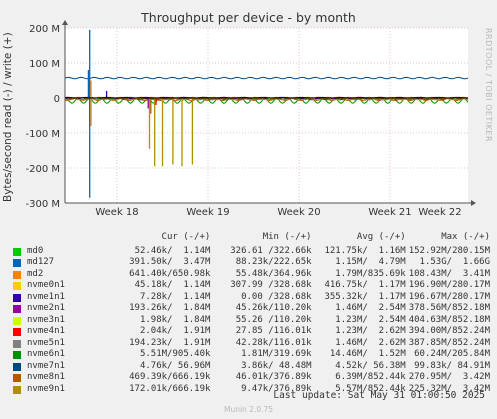 Image resolution: width=497 pixels, height=419 pixels. What do you see at coordinates (65, 22) in the screenshot?
I see `y-axis-arrow` at bounding box center [65, 22].